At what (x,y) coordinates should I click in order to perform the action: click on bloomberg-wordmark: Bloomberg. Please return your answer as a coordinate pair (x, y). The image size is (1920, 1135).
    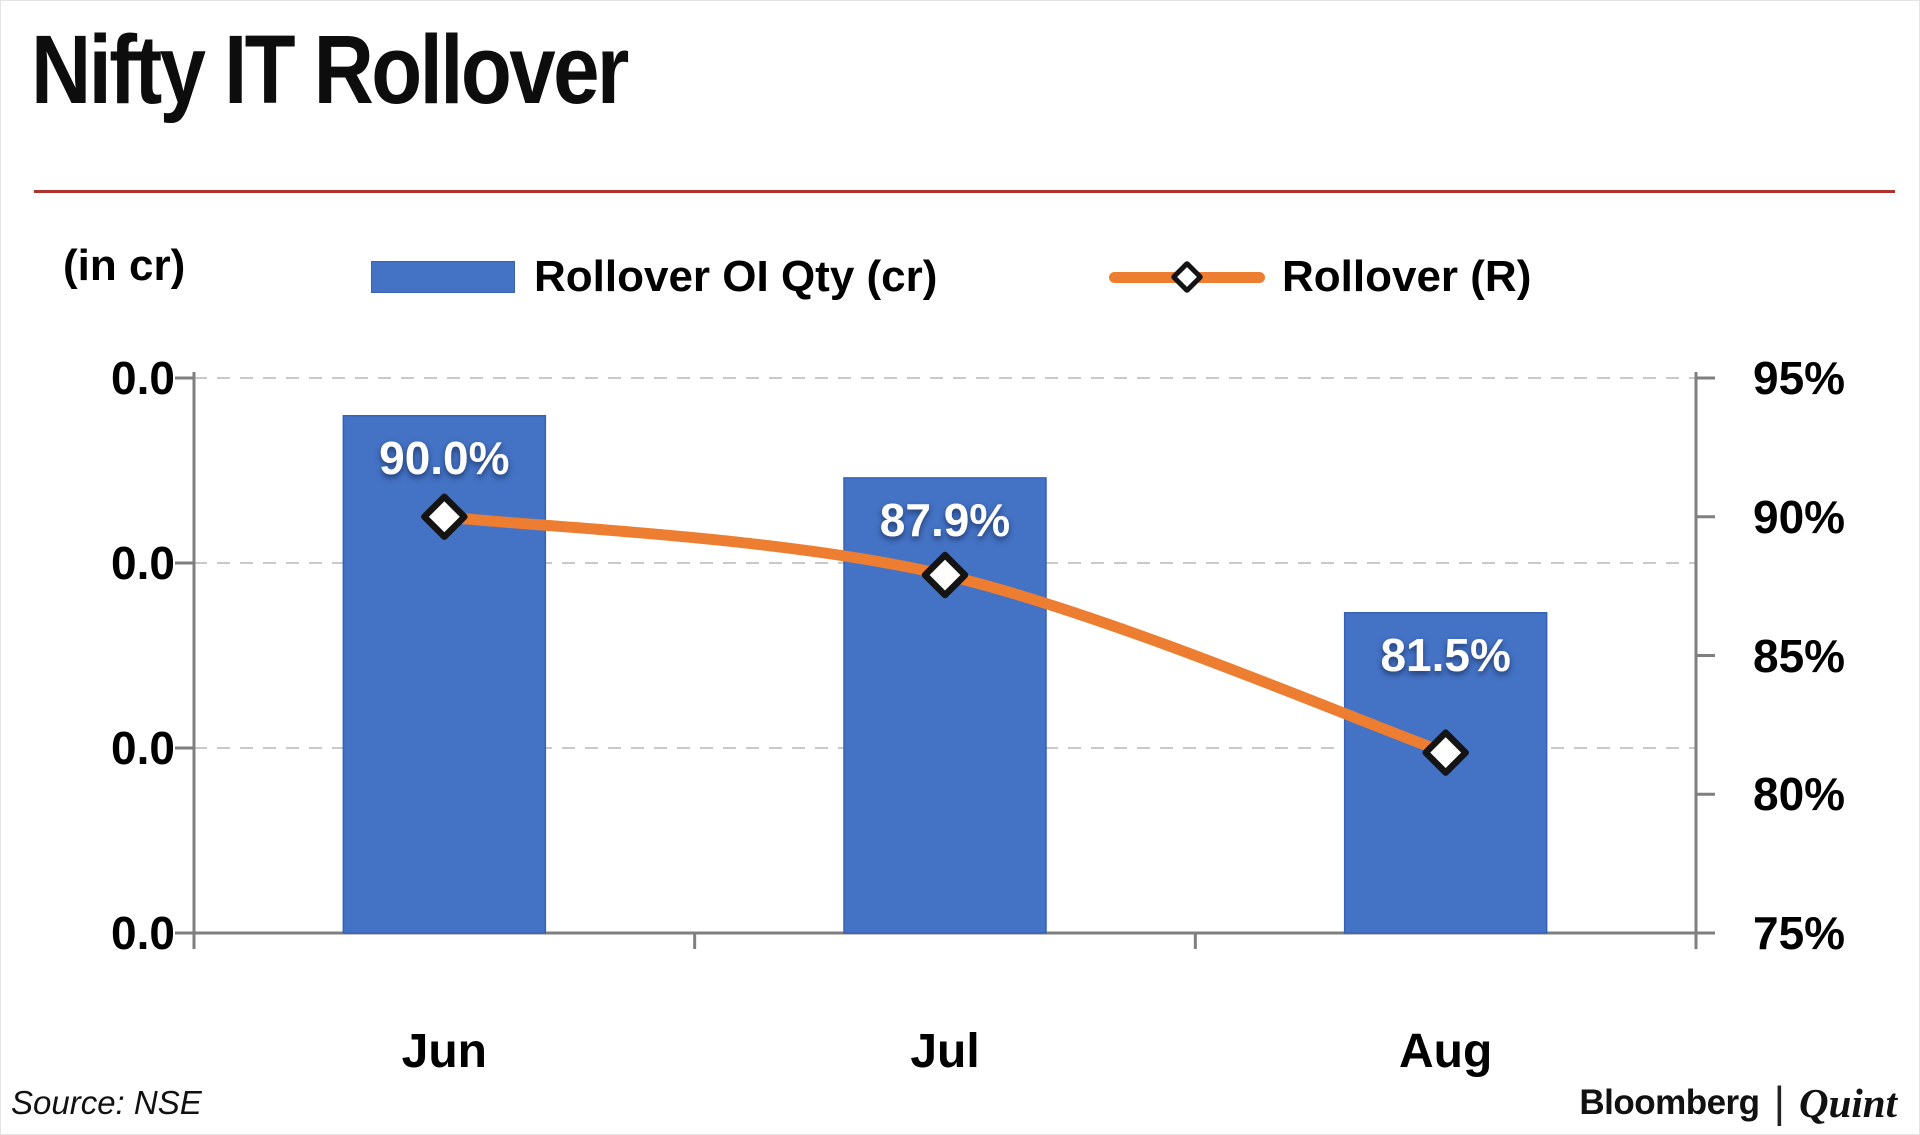
    Looking at the image, I should click on (1669, 1102).